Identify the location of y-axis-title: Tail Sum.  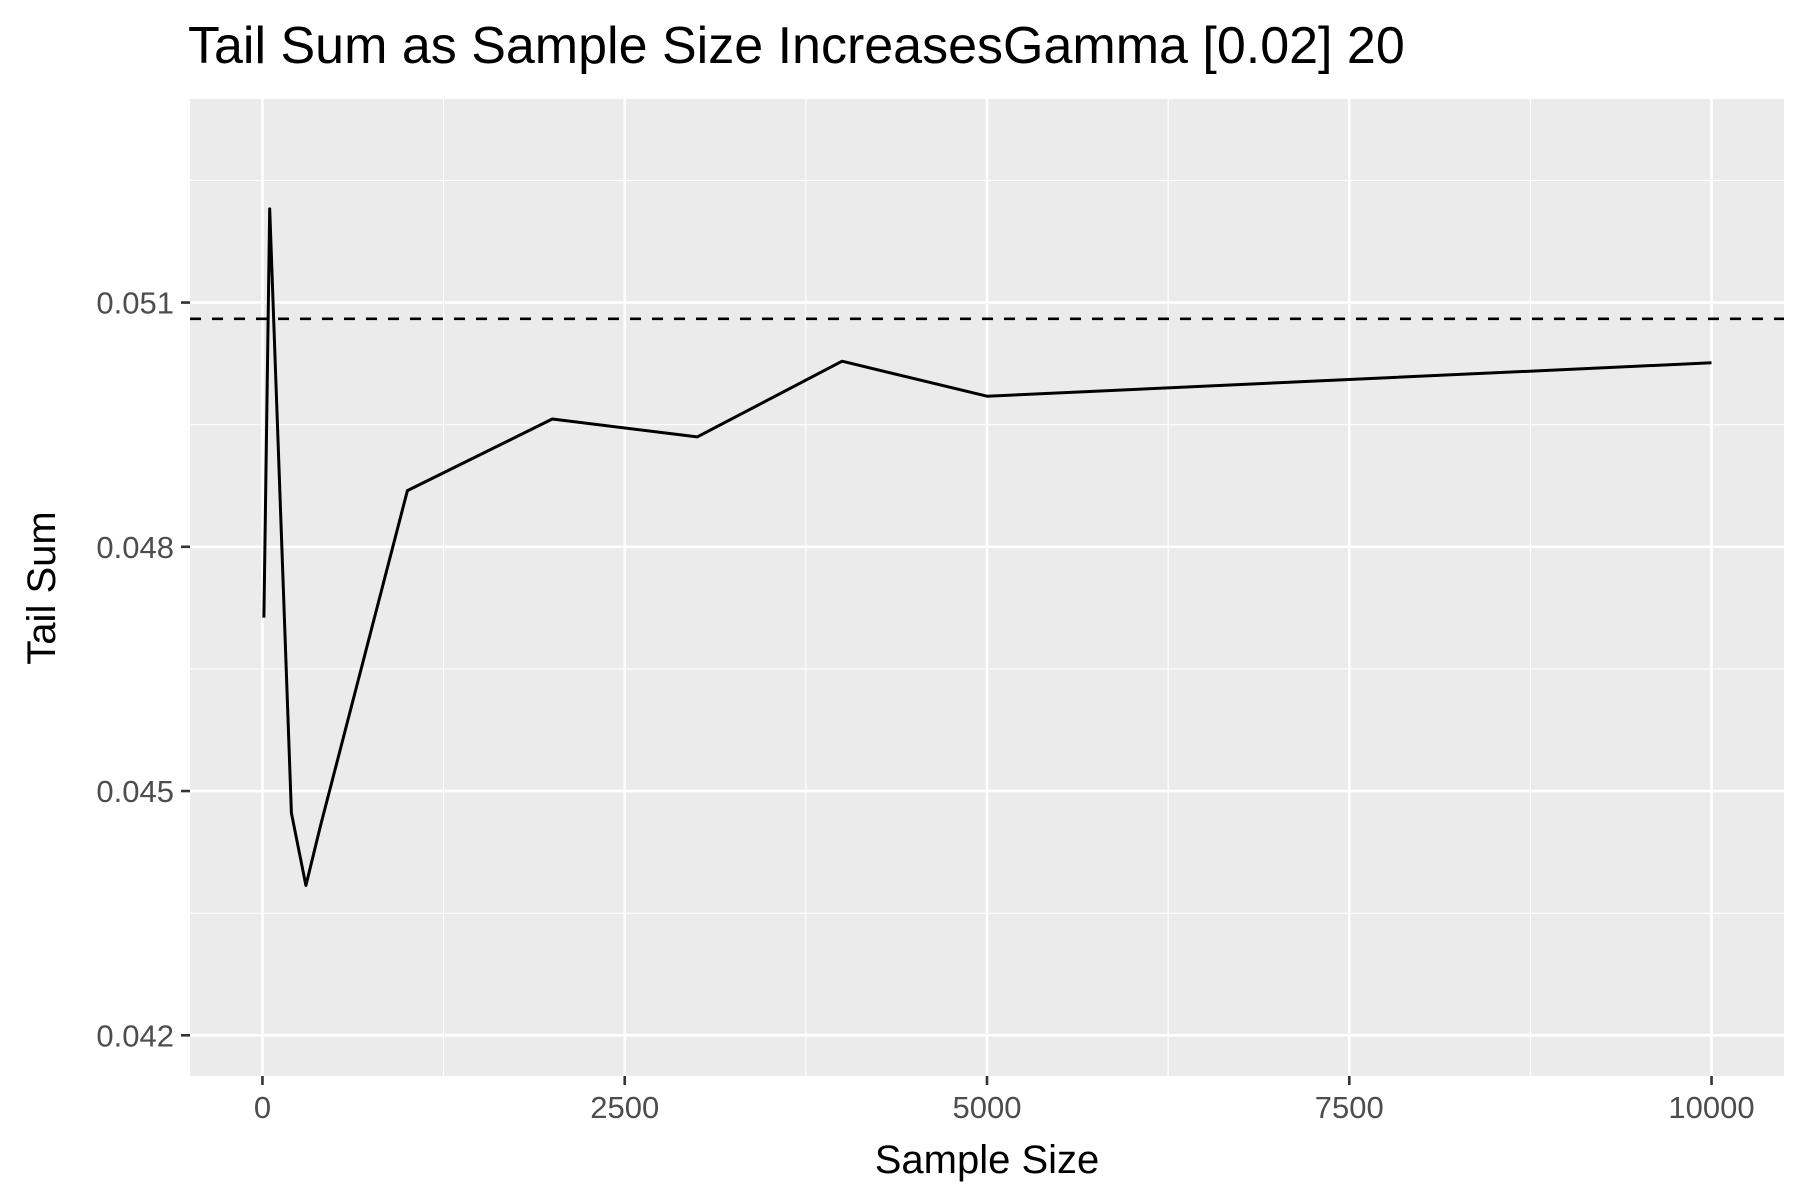
(42, 587).